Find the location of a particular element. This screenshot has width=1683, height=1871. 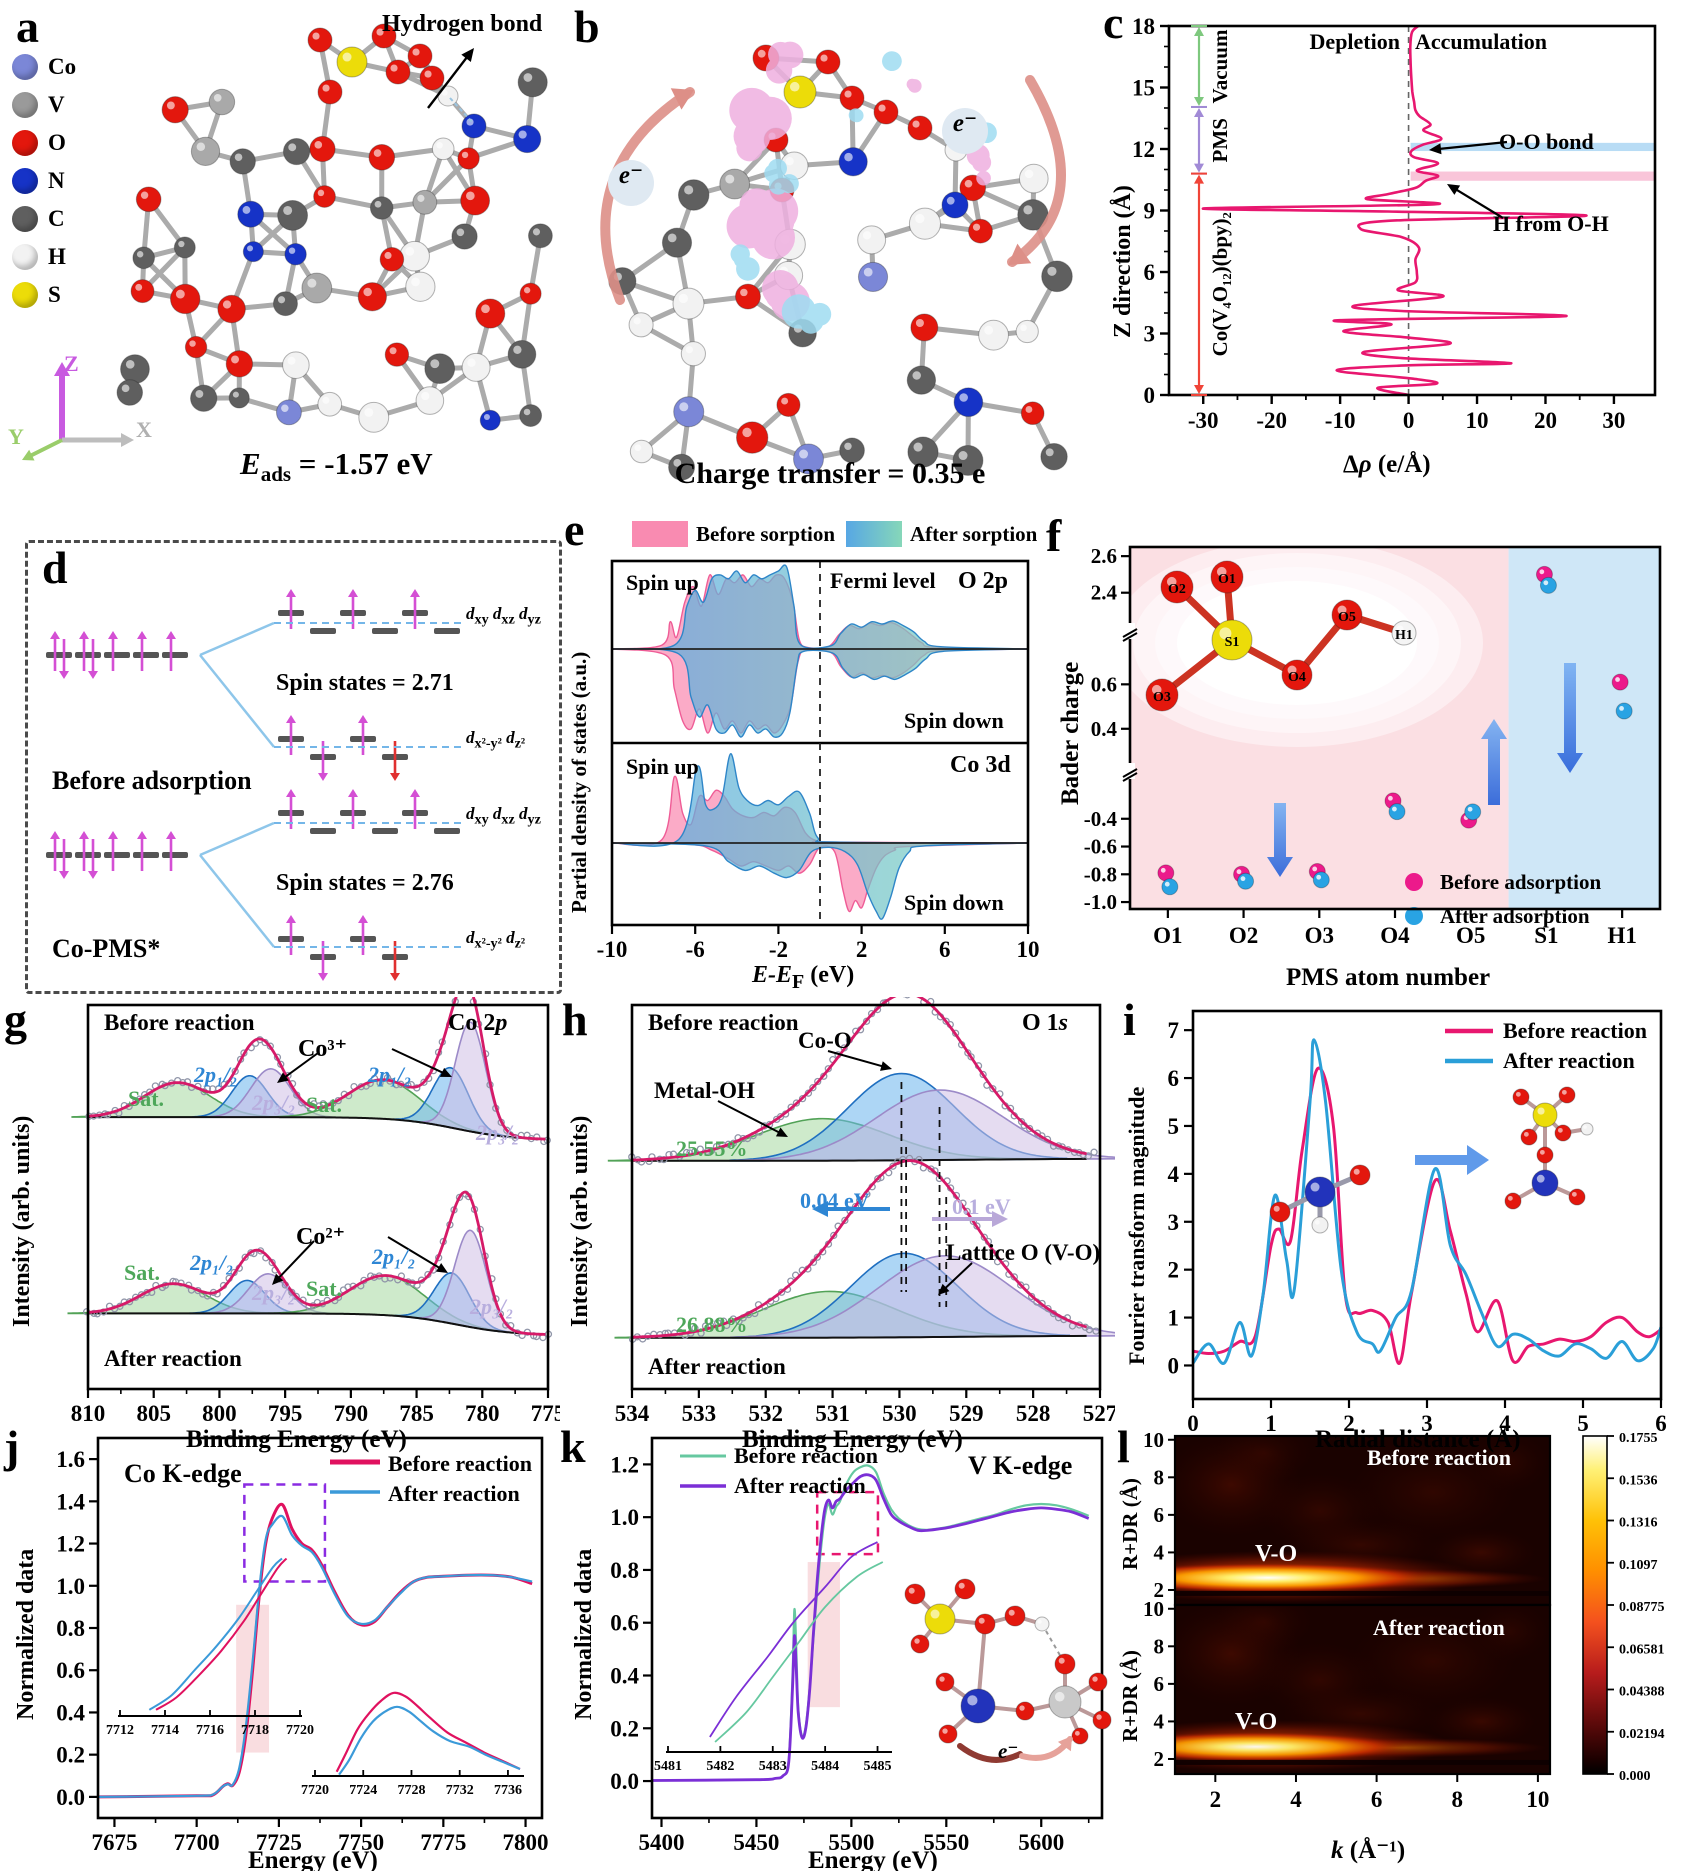

svg-text: 0.1536 is located at coordinates (1638, 1480).